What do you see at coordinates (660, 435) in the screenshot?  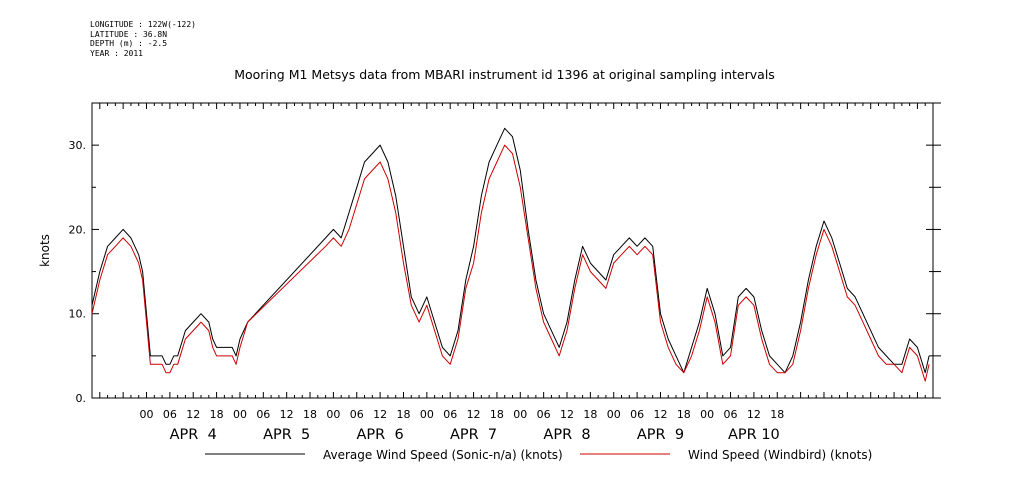 I see `x-date-label: APR 9` at bounding box center [660, 435].